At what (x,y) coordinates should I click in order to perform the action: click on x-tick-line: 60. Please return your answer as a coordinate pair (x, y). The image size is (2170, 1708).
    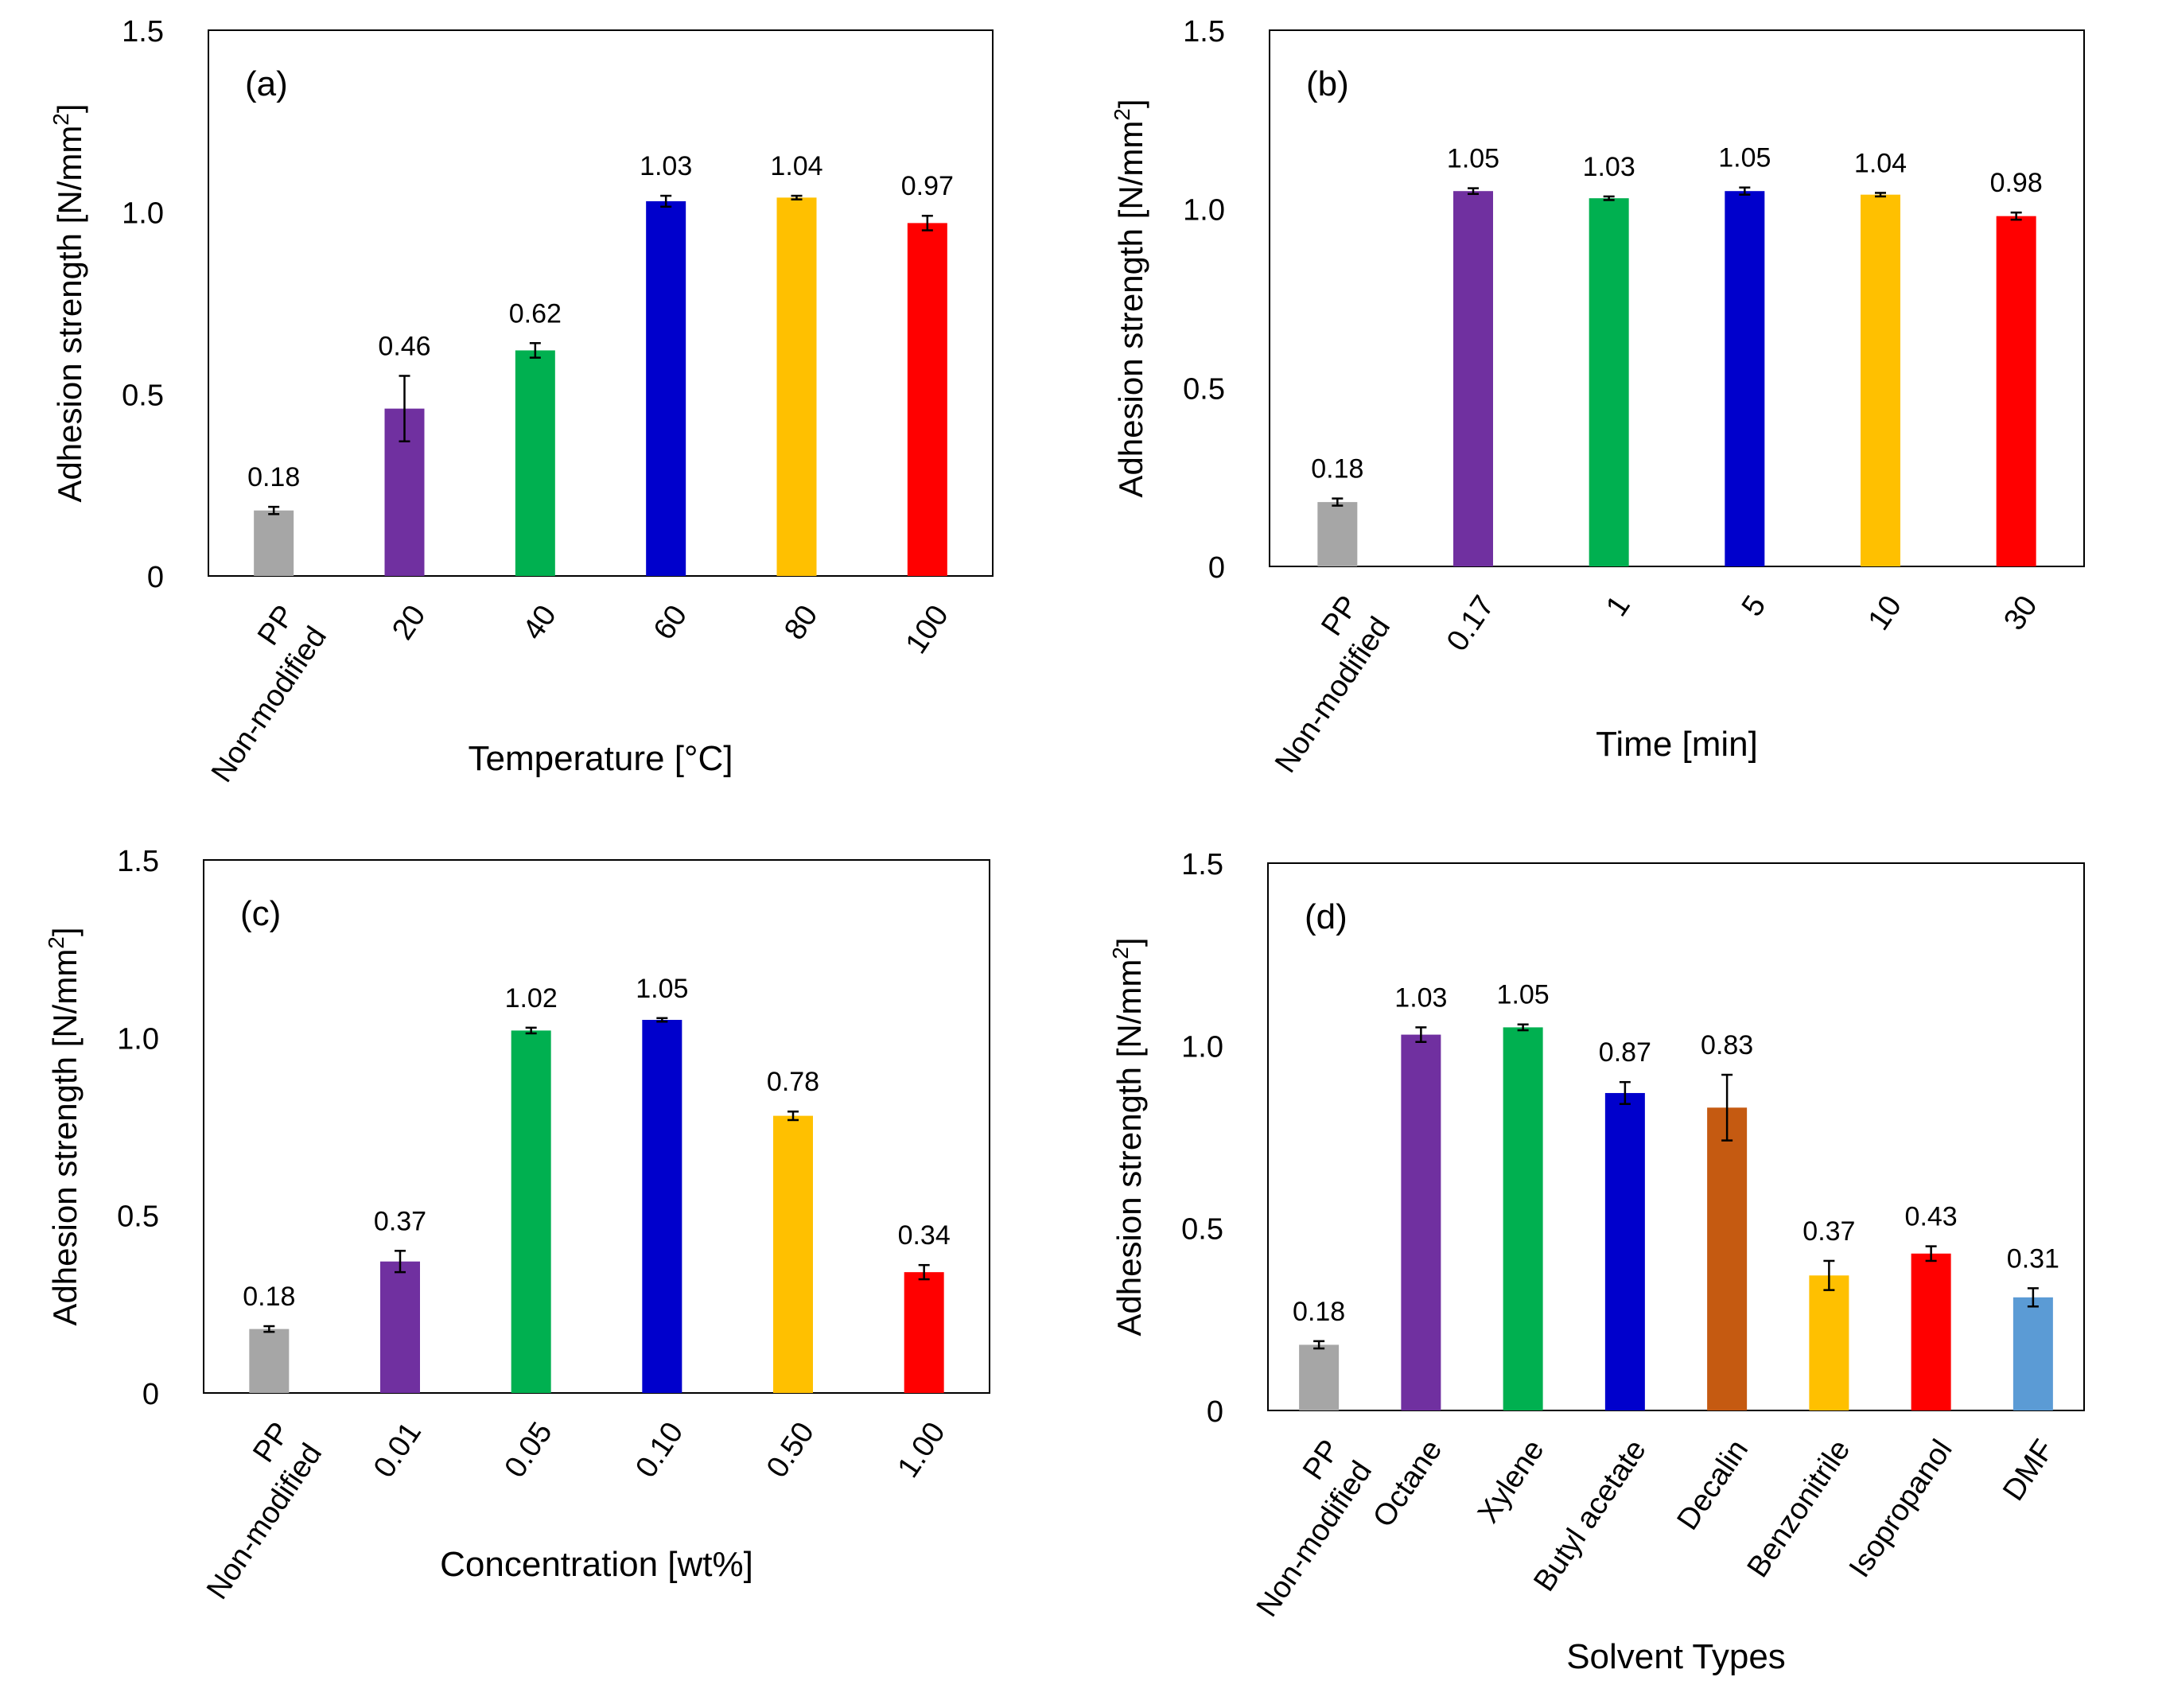
    Looking at the image, I should click on (671, 622).